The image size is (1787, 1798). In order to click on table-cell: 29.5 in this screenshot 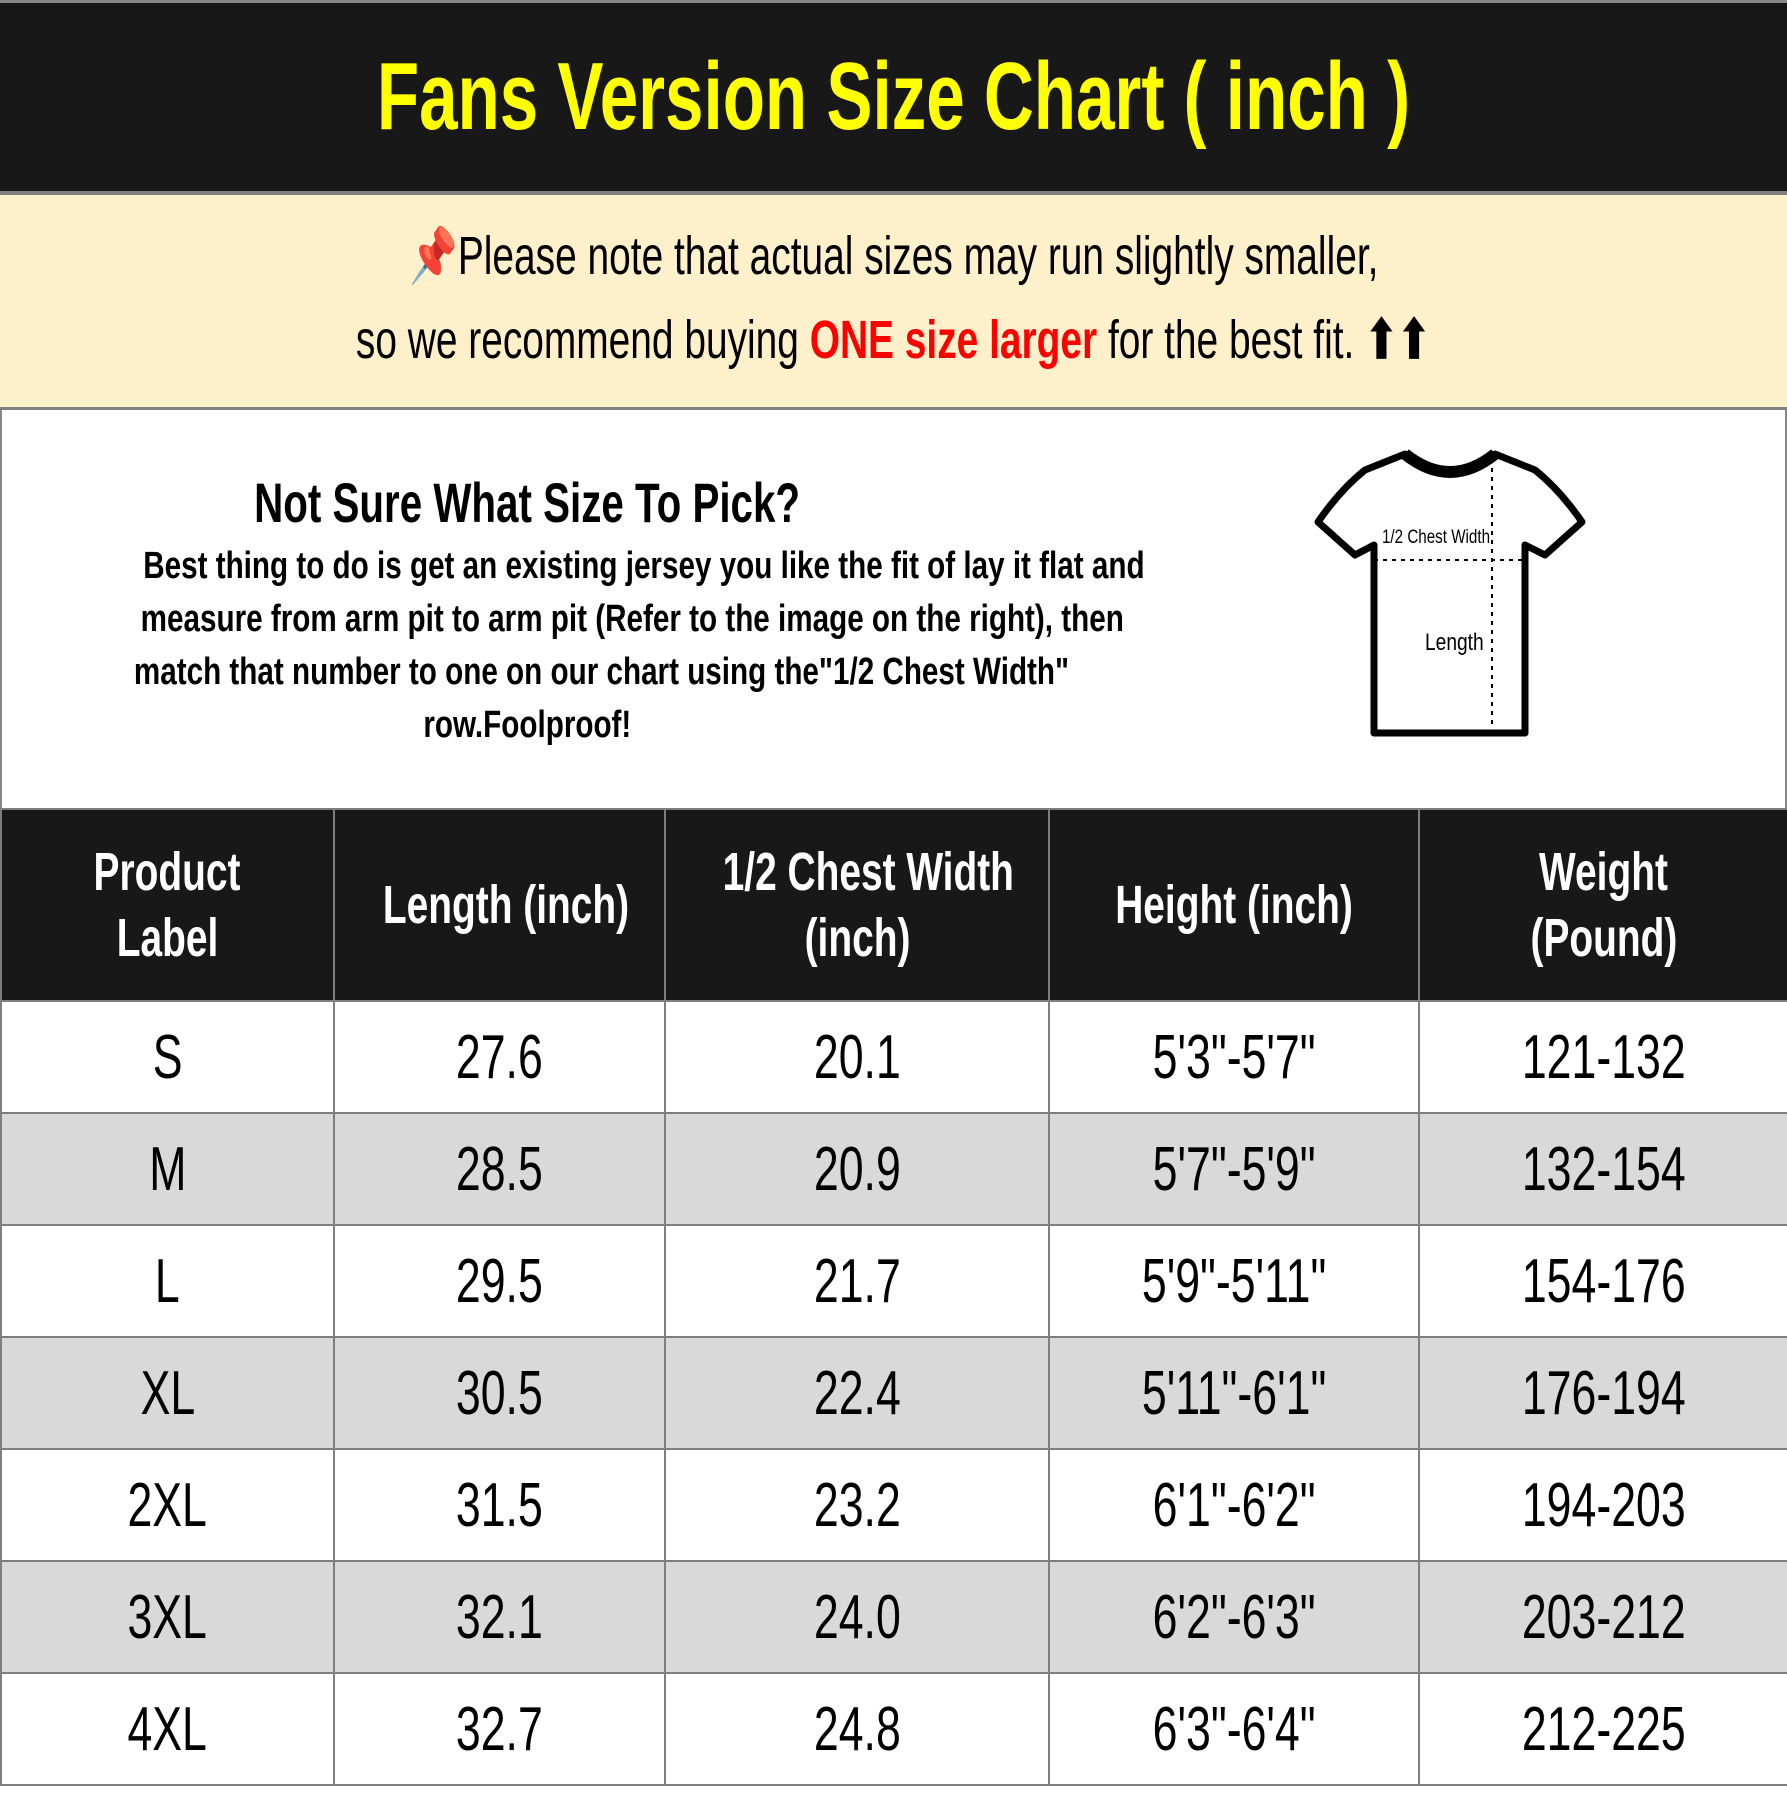, I will do `click(499, 1281)`.